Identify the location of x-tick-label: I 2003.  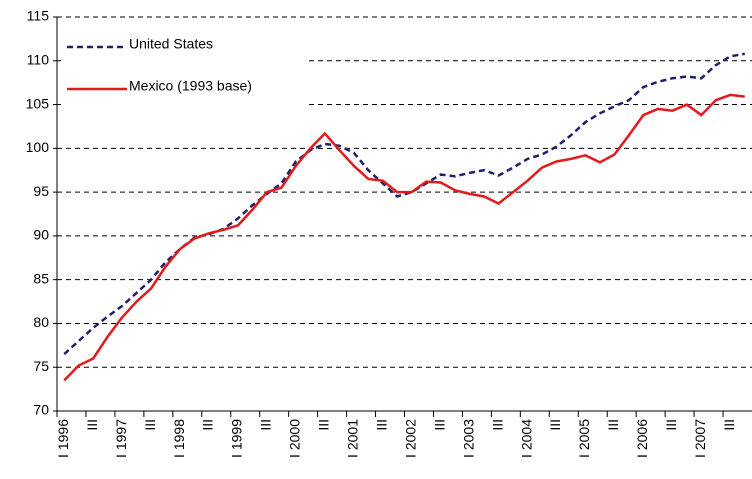
(468, 438).